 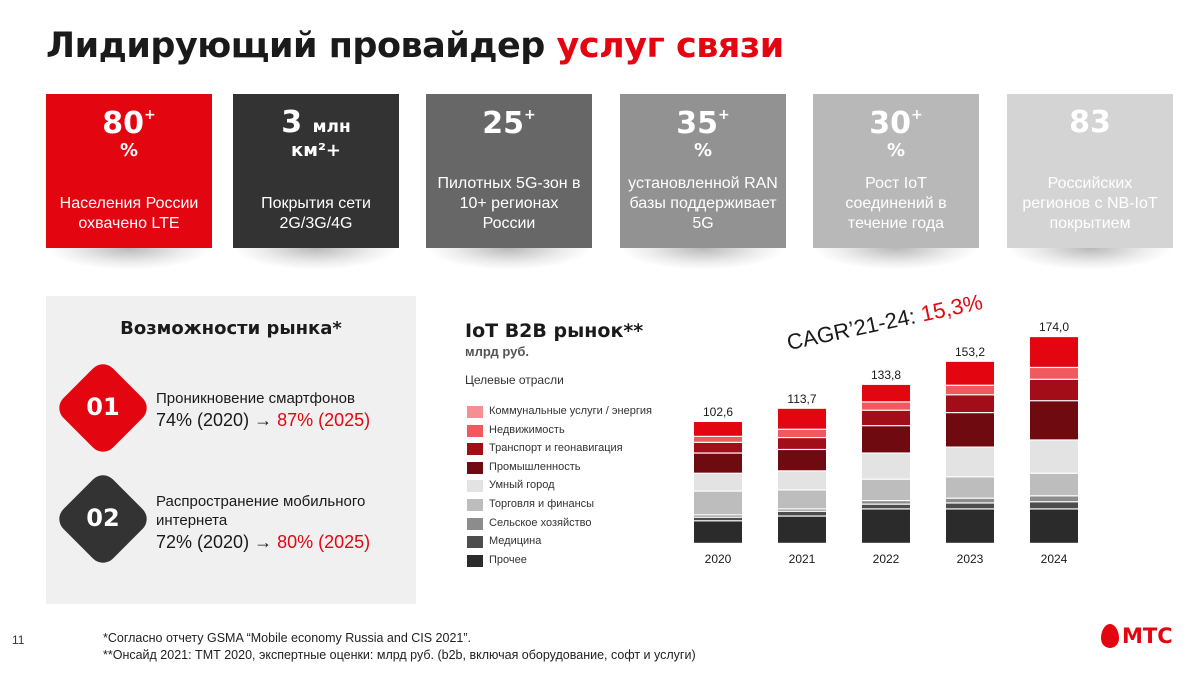 I want to click on kpi-value: 83, so click(x=1090, y=123).